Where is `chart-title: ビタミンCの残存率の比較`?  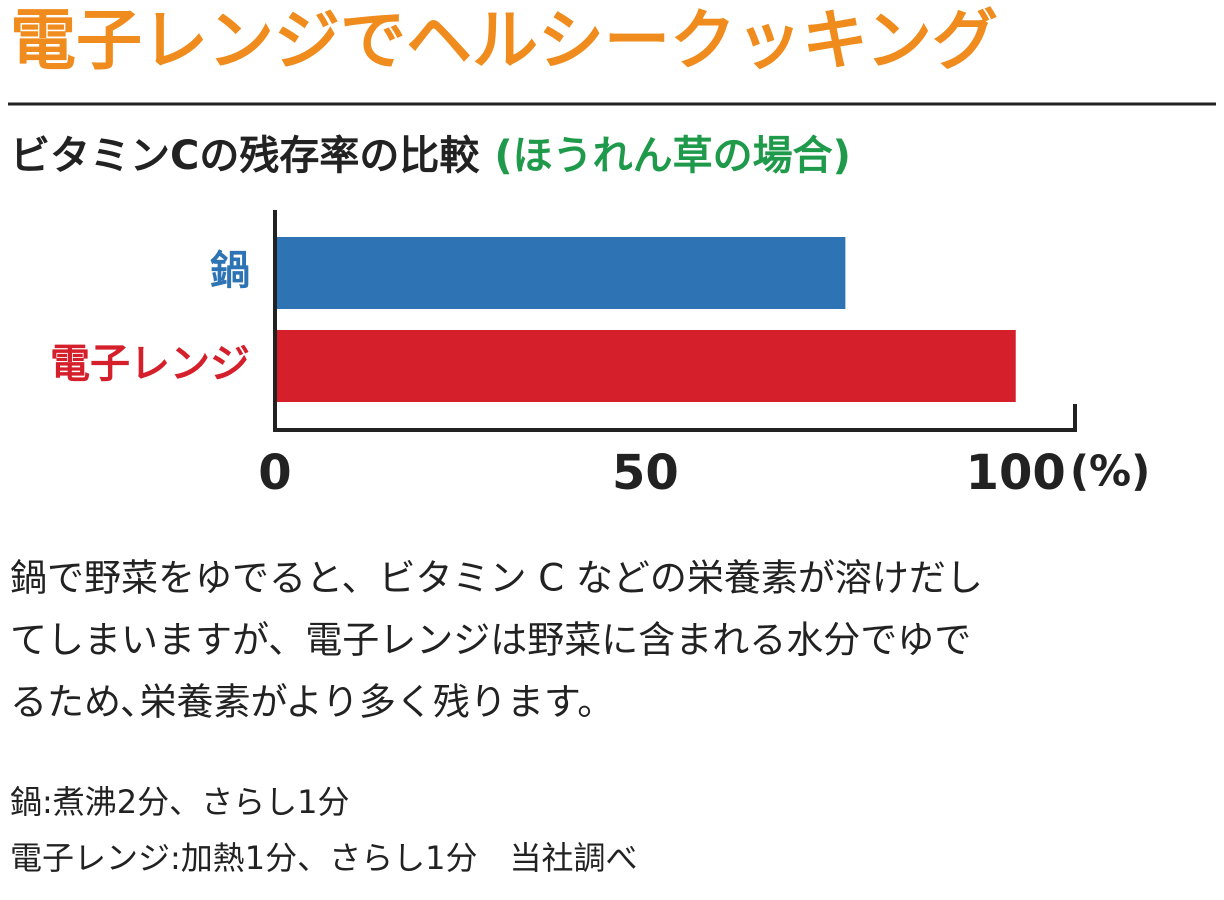
chart-title: ビタミンCの残存率の比較 is located at coordinates (245, 156).